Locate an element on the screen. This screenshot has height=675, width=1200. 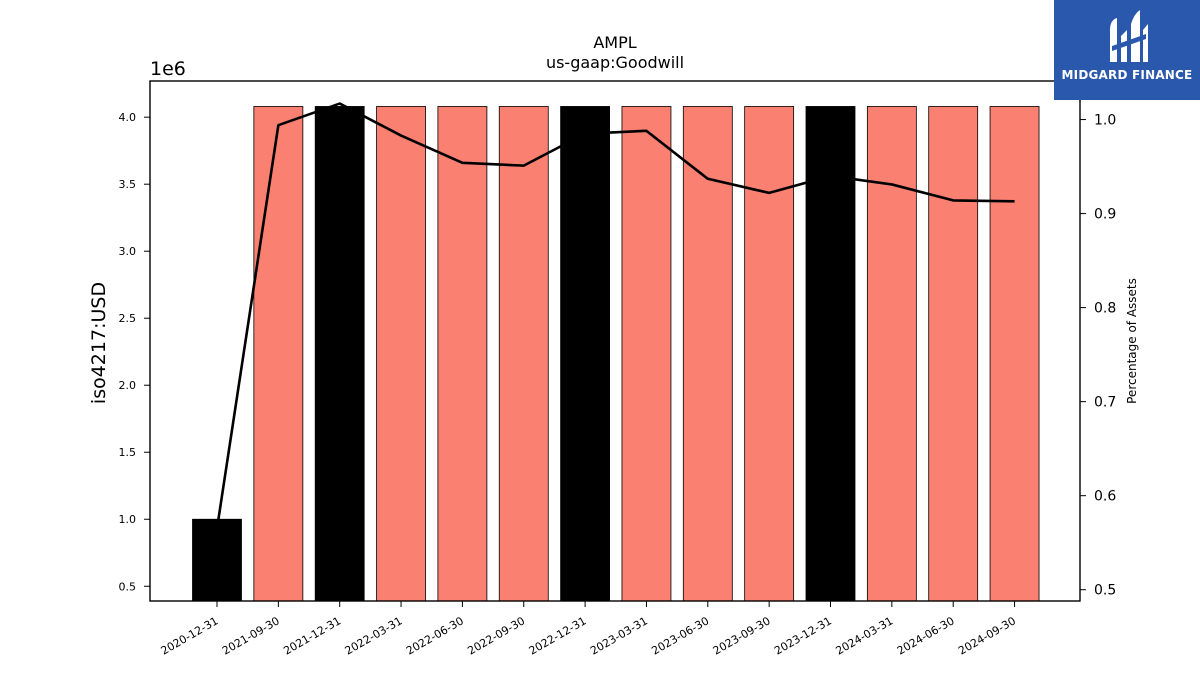
x-tick-label: 2023-03-31 is located at coordinates (619, 635).